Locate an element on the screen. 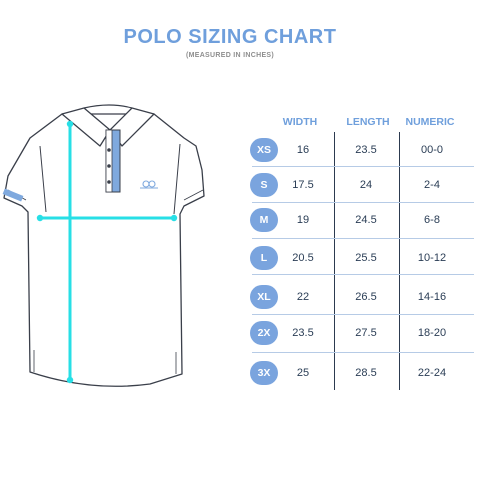 Image resolution: width=480 pixels, height=480 pixels. size-badge: L is located at coordinates (264, 258).